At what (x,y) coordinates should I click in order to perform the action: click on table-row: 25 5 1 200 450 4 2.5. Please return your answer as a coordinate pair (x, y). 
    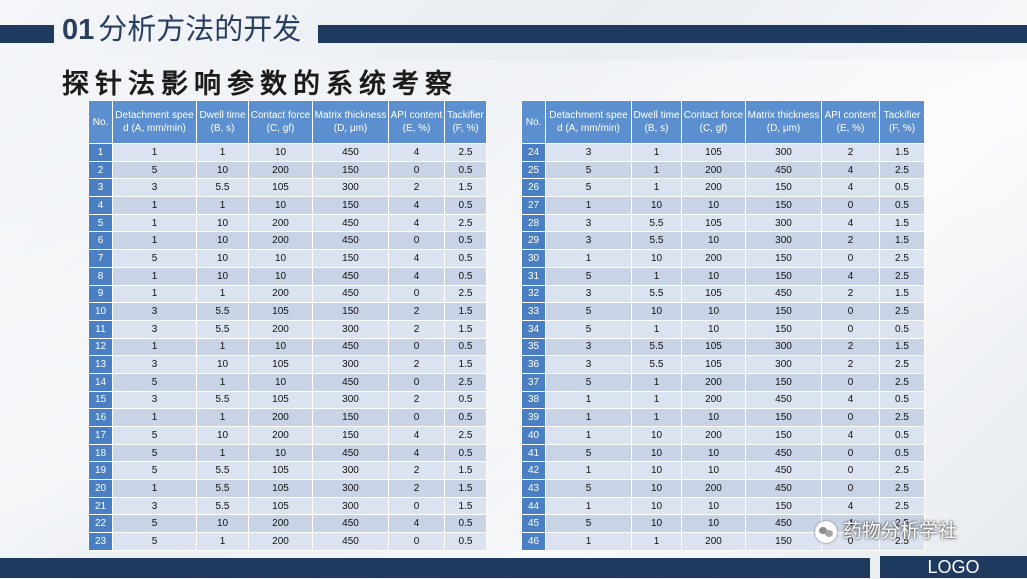
    Looking at the image, I should click on (723, 170).